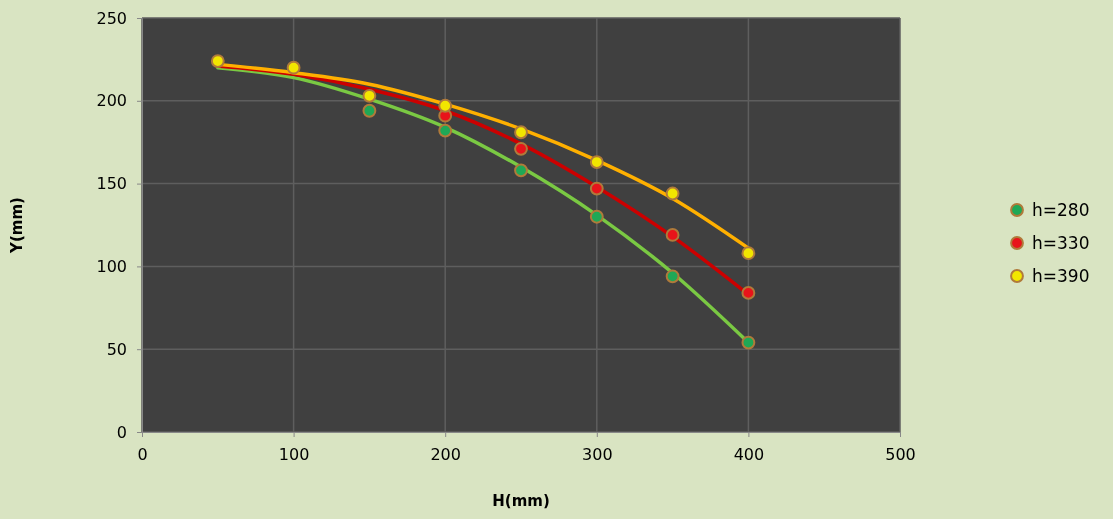 The image size is (1113, 519). What do you see at coordinates (116, 349) in the screenshot?
I see `y-tick-label: 50` at bounding box center [116, 349].